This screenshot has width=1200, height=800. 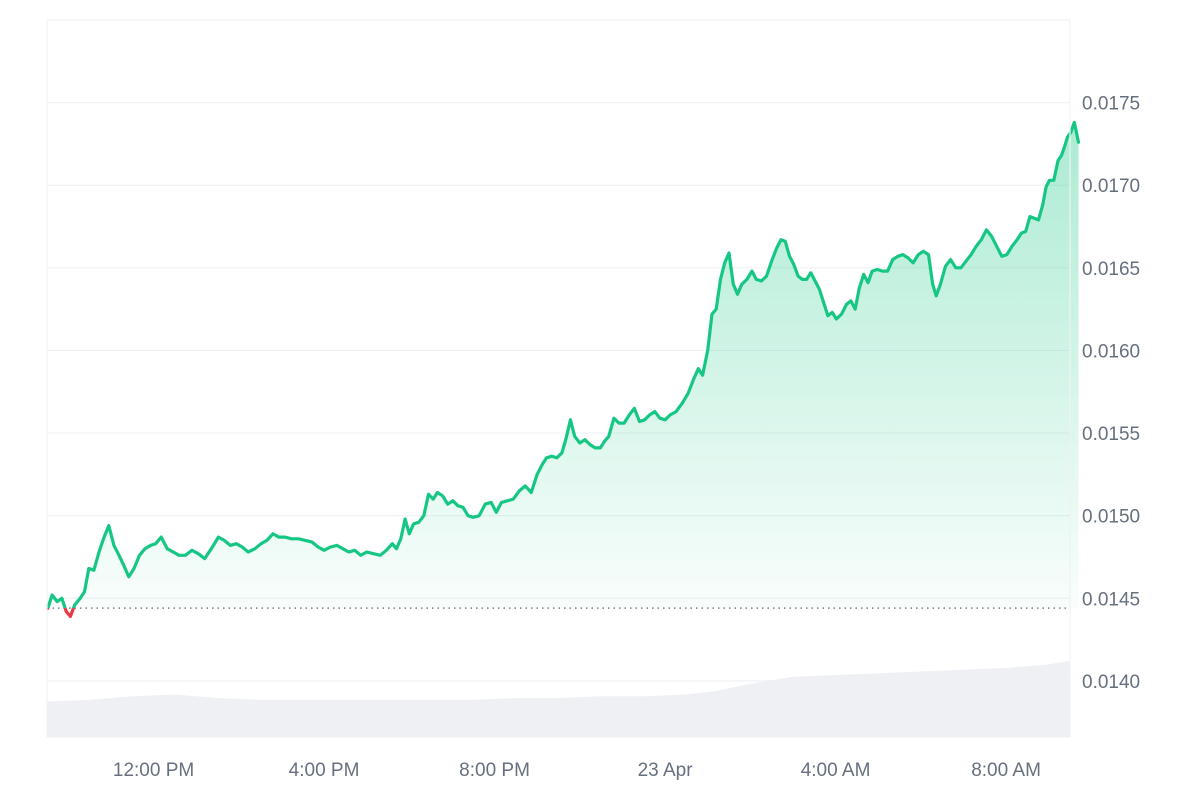 I want to click on x-tick-label: 4:00 AM, so click(x=836, y=770).